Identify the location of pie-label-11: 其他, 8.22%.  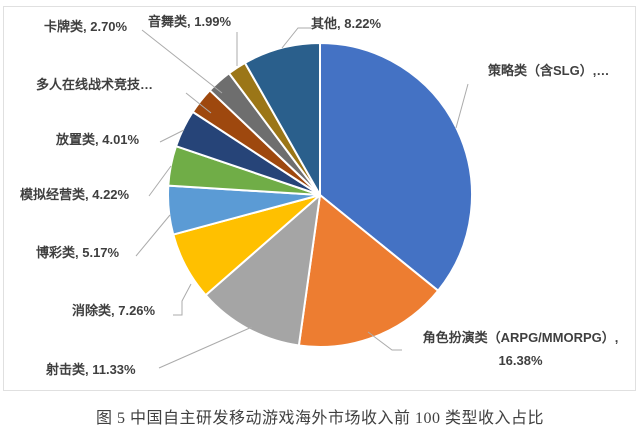
(346, 23).